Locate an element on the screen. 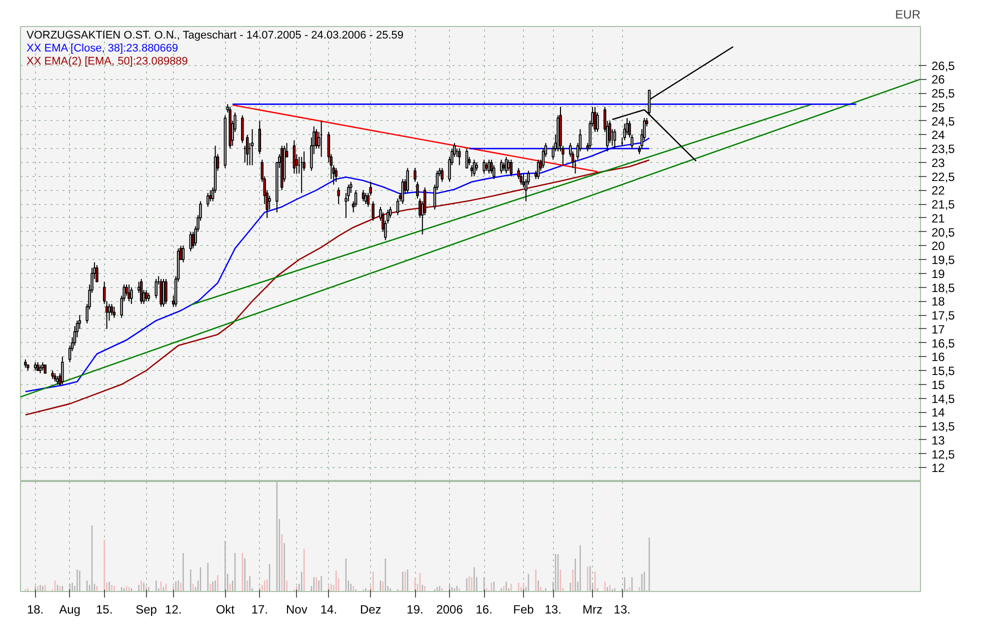  y-tick-label: 16,5 is located at coordinates (944, 343).